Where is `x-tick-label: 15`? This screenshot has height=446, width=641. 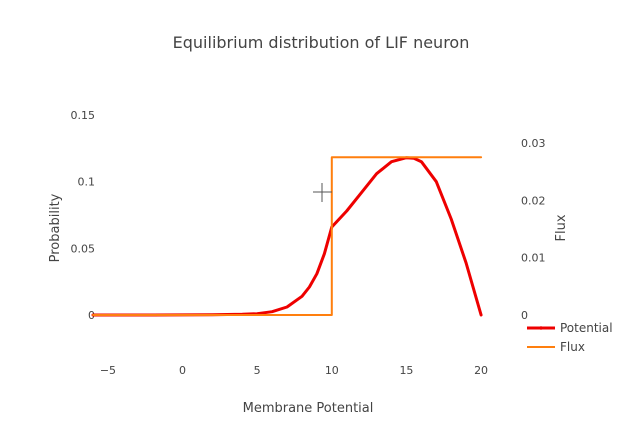 x-tick-label: 15 is located at coordinates (406, 370).